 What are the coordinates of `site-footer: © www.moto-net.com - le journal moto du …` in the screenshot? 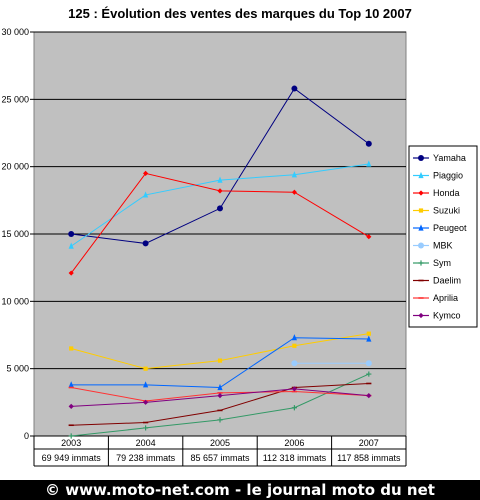 It's located at (240, 490).